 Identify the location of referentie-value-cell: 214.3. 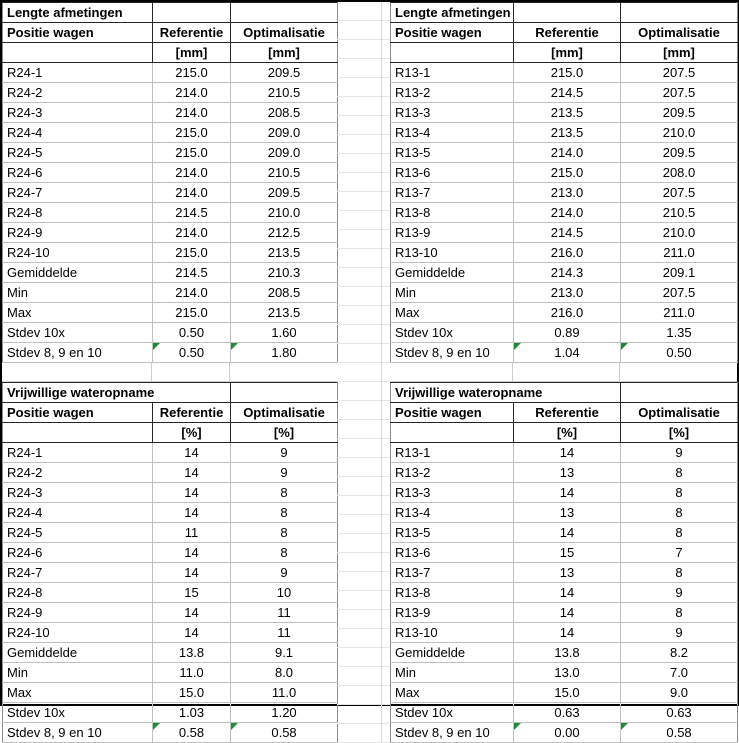
(567, 272).